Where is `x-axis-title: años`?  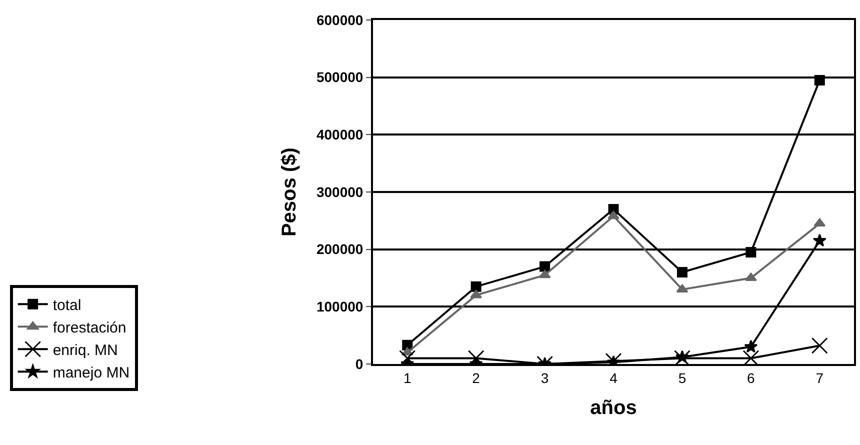
x-axis-title: años is located at coordinates (613, 407).